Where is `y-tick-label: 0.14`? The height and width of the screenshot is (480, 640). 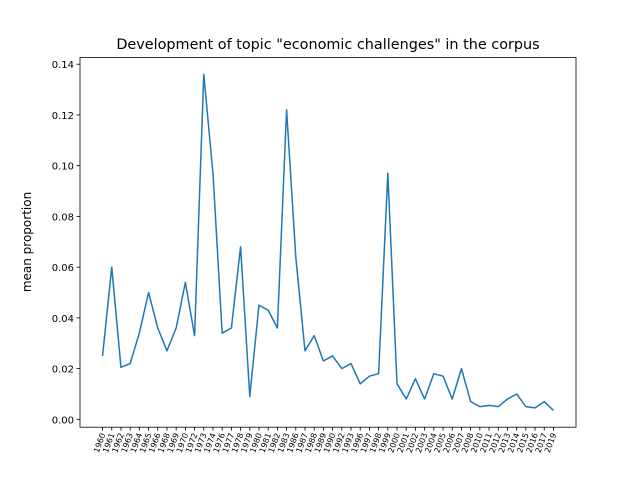 y-tick-label: 0.14 is located at coordinates (63, 65).